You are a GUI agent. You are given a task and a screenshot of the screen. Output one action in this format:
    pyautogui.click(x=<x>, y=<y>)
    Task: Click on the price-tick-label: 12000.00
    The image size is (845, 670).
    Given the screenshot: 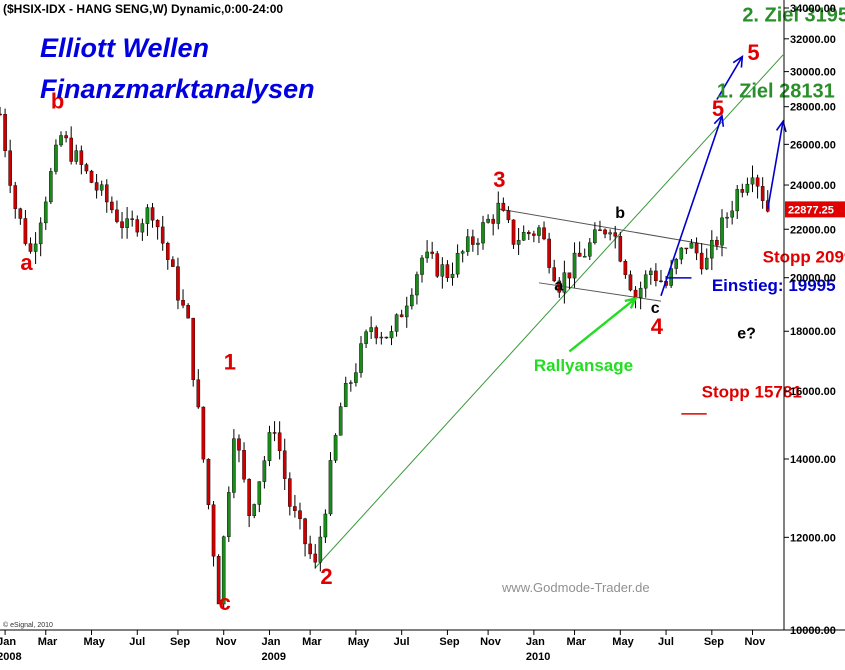 What is the action you would take?
    pyautogui.click(x=813, y=538)
    